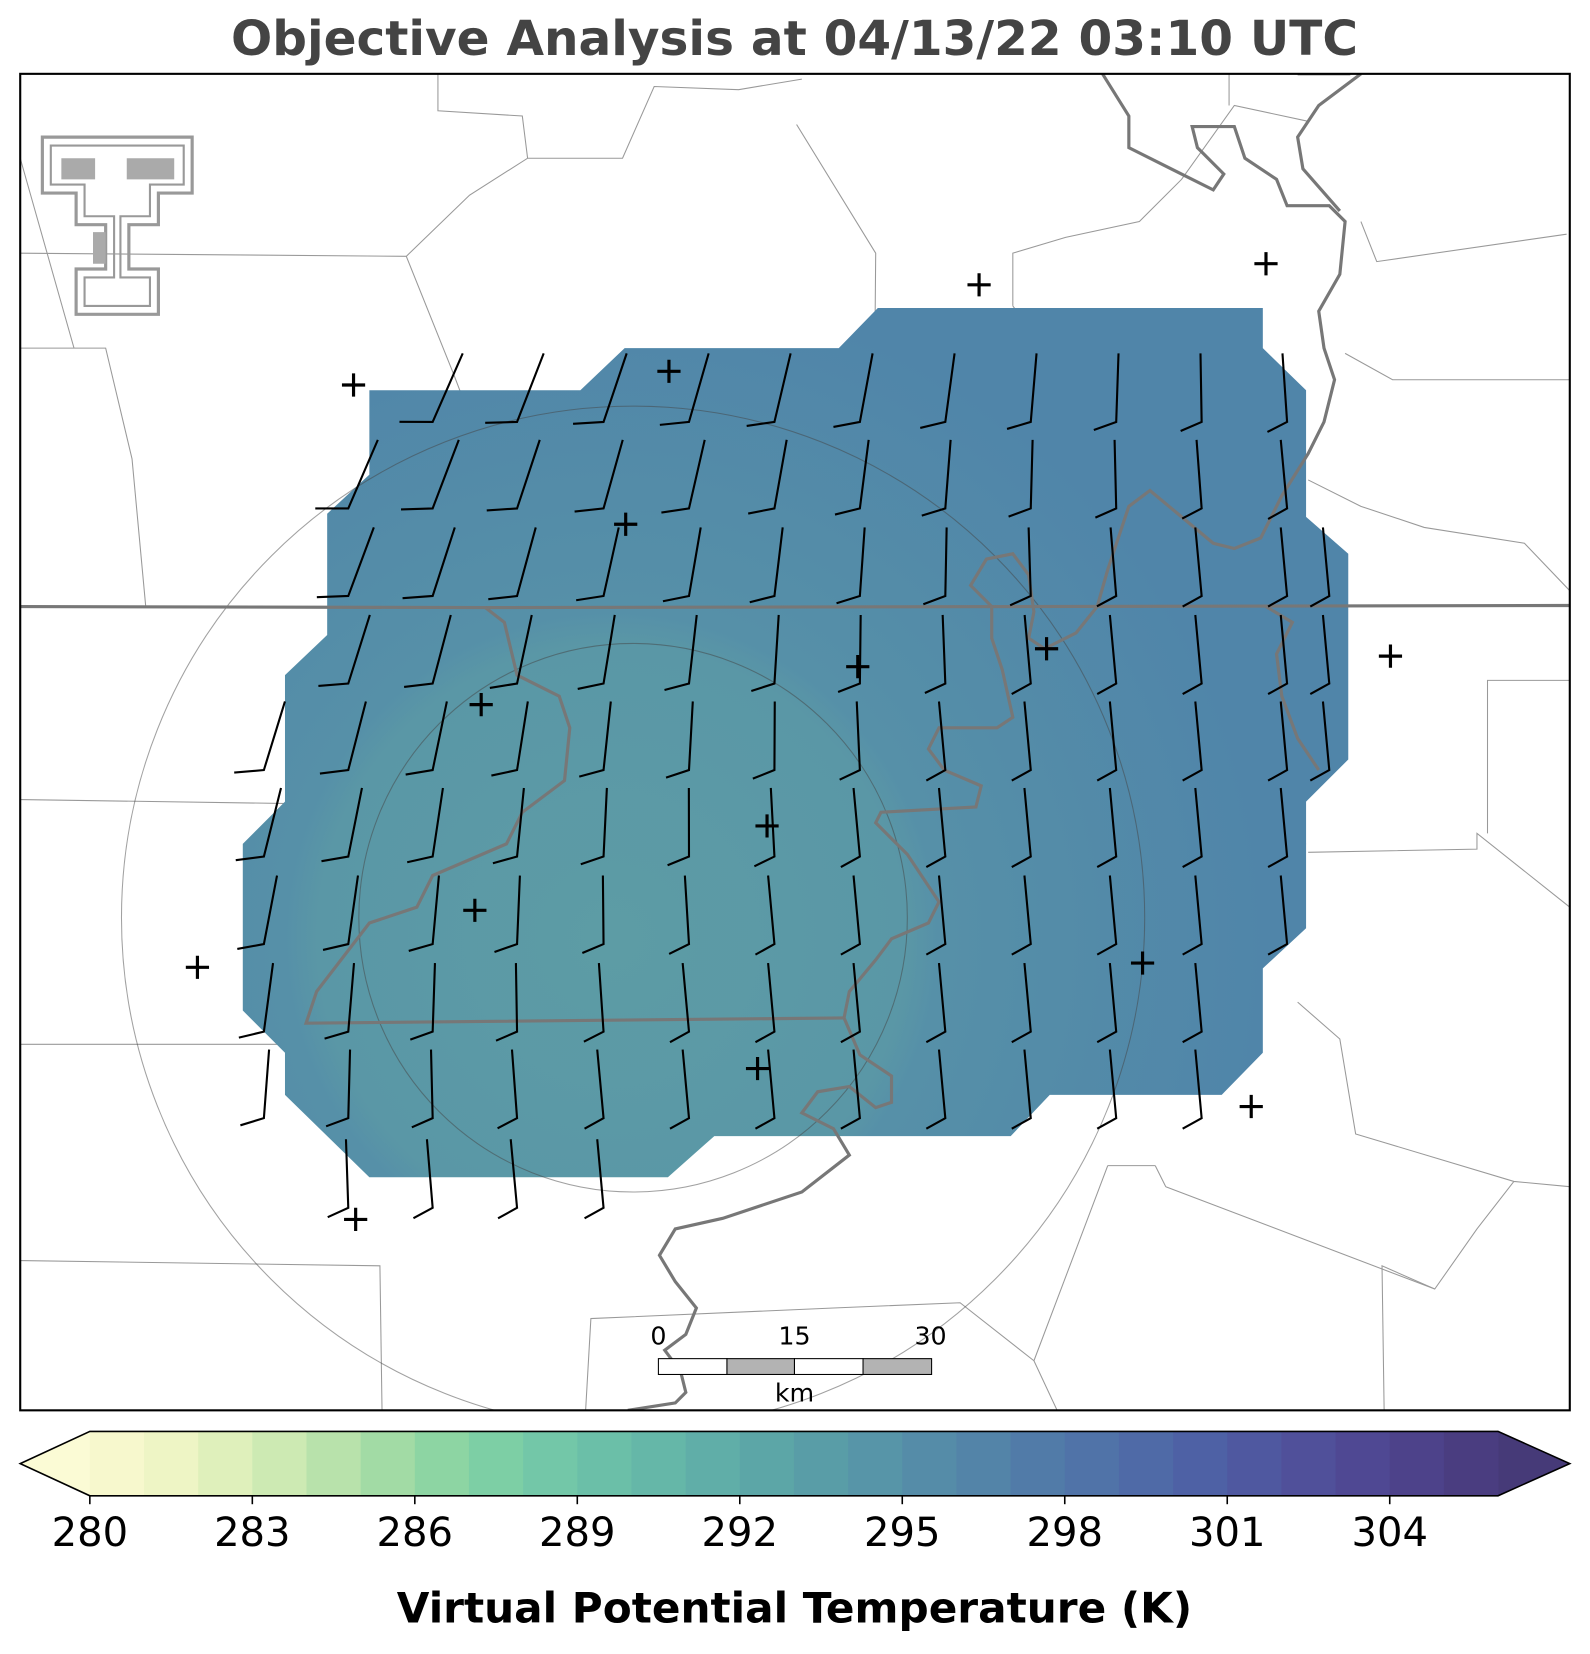 The height and width of the screenshot is (1654, 1590). I want to click on colorbar-extension, so click(54, 1463).